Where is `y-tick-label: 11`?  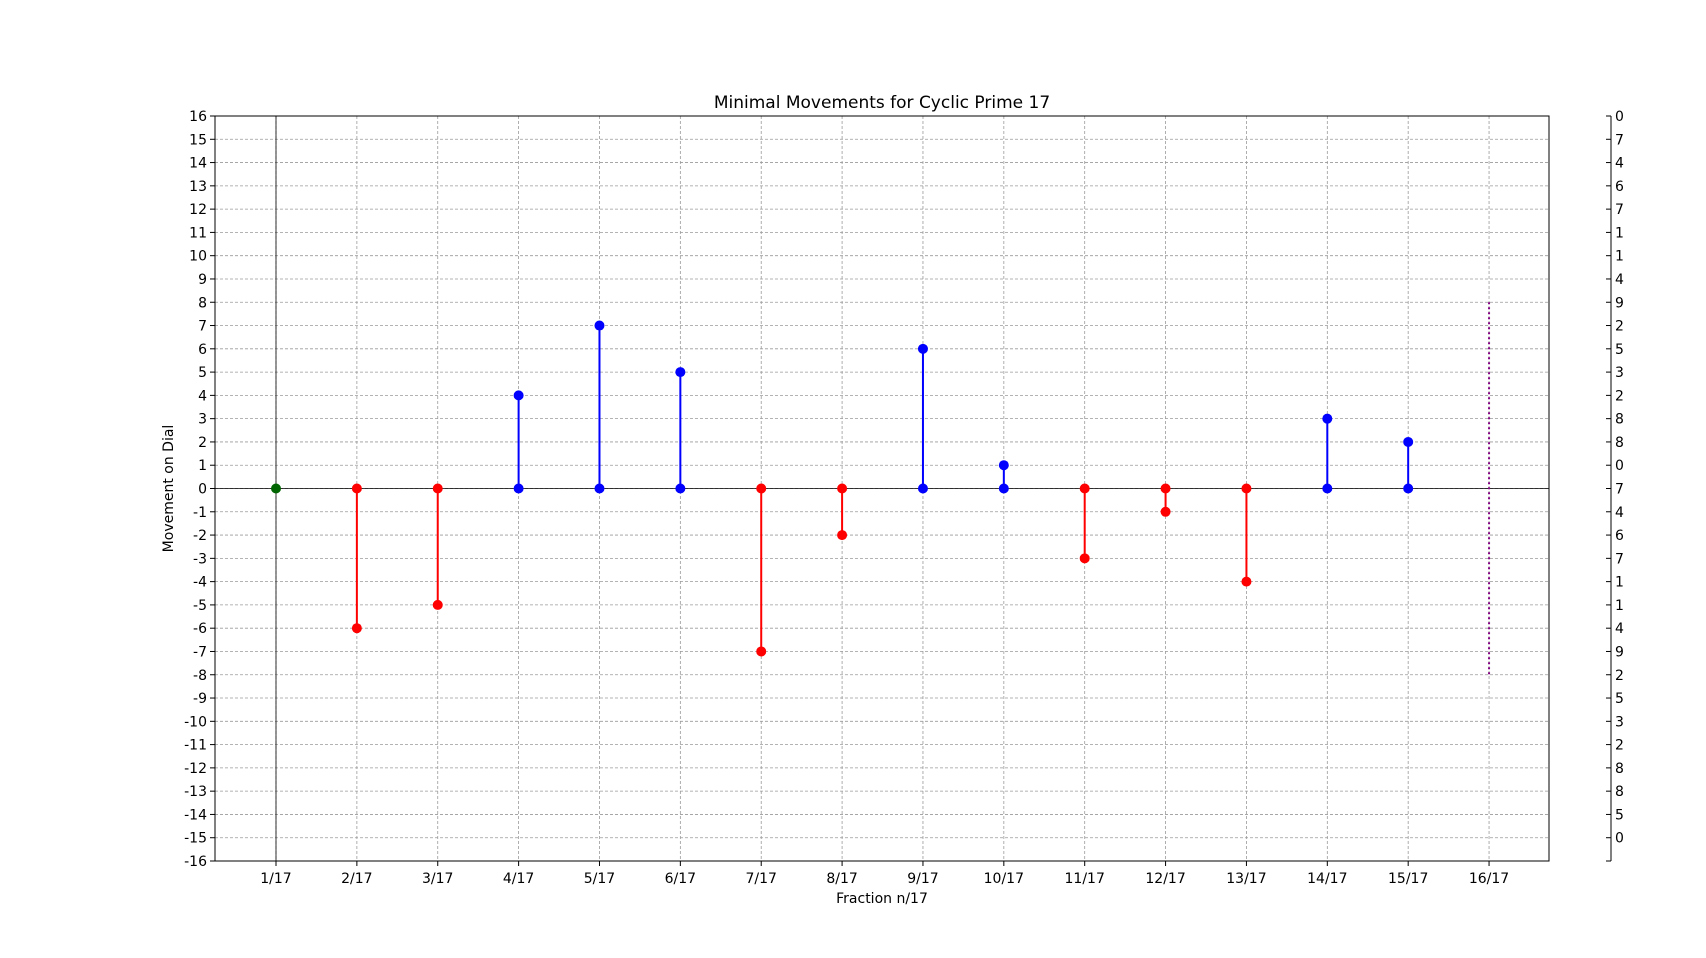 y-tick-label: 11 is located at coordinates (198, 233).